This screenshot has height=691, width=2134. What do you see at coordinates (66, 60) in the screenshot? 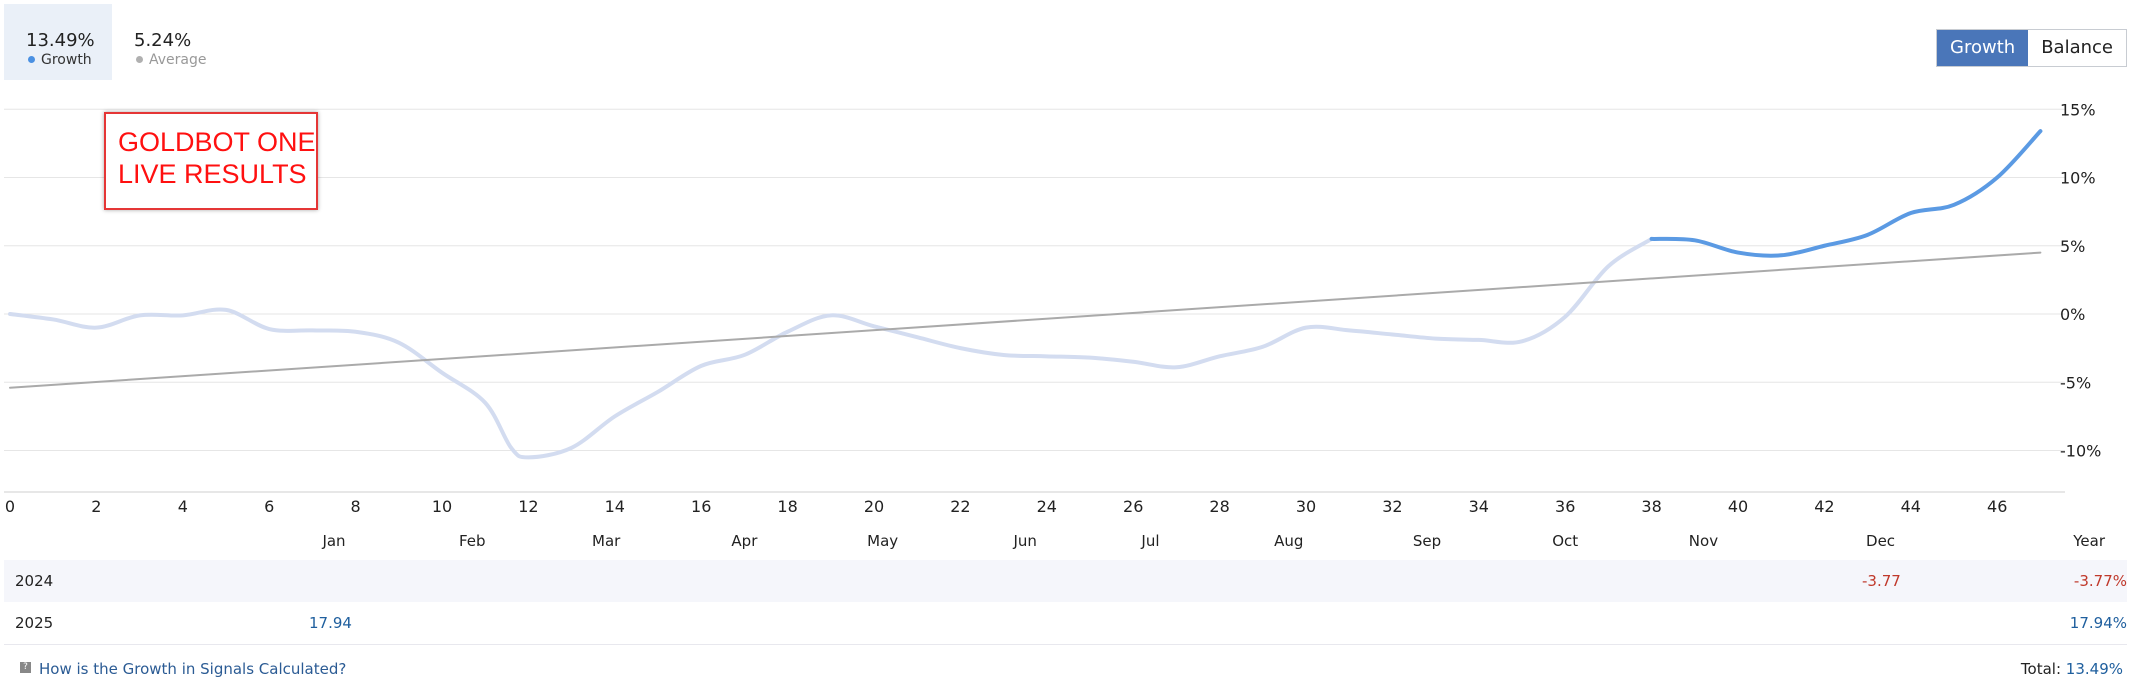
I see `growth-label: Growth` at bounding box center [66, 60].